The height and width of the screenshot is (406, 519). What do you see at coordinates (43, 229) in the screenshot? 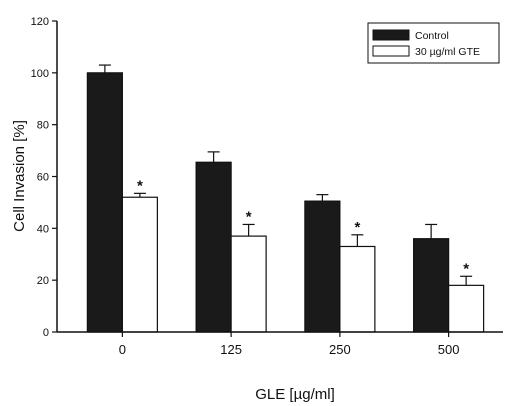
I see `y-tick-label: 40` at bounding box center [43, 229].